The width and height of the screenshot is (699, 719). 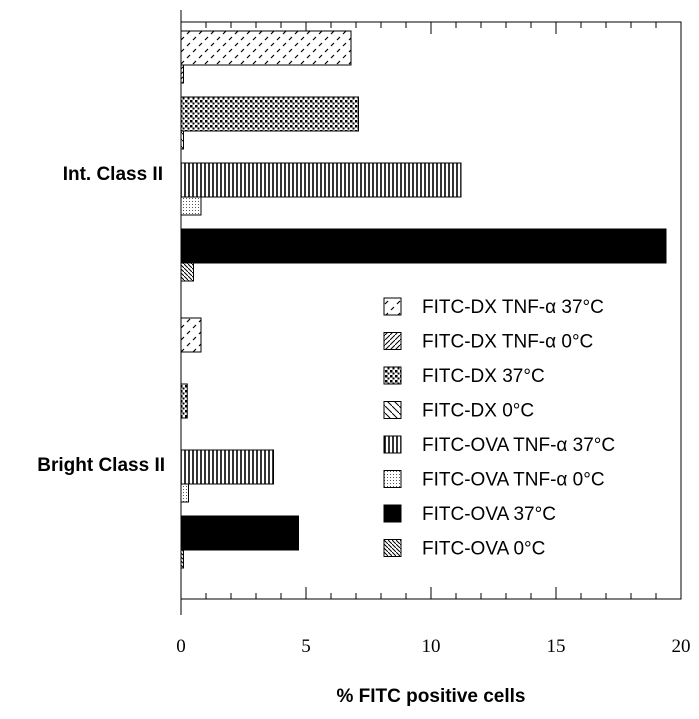 What do you see at coordinates (181, 646) in the screenshot?
I see `x-tick-label: 0` at bounding box center [181, 646].